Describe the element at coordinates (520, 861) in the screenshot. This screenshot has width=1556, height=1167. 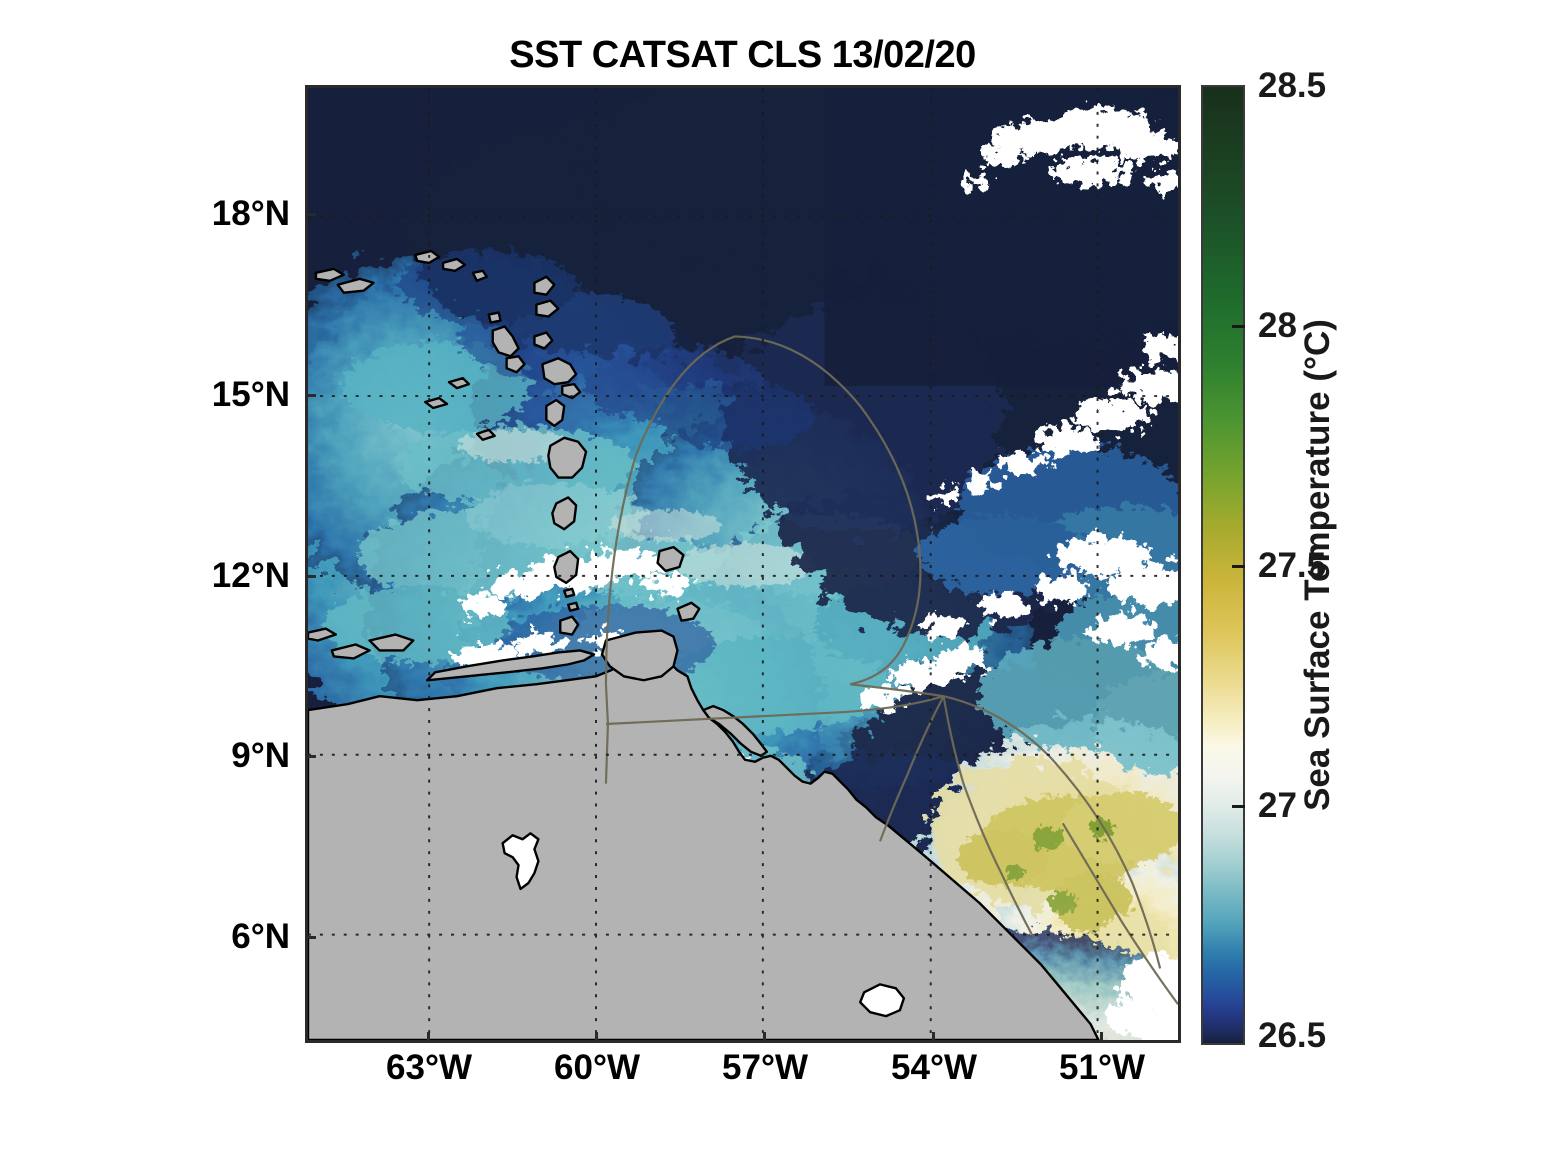
I see `inland-water` at that location.